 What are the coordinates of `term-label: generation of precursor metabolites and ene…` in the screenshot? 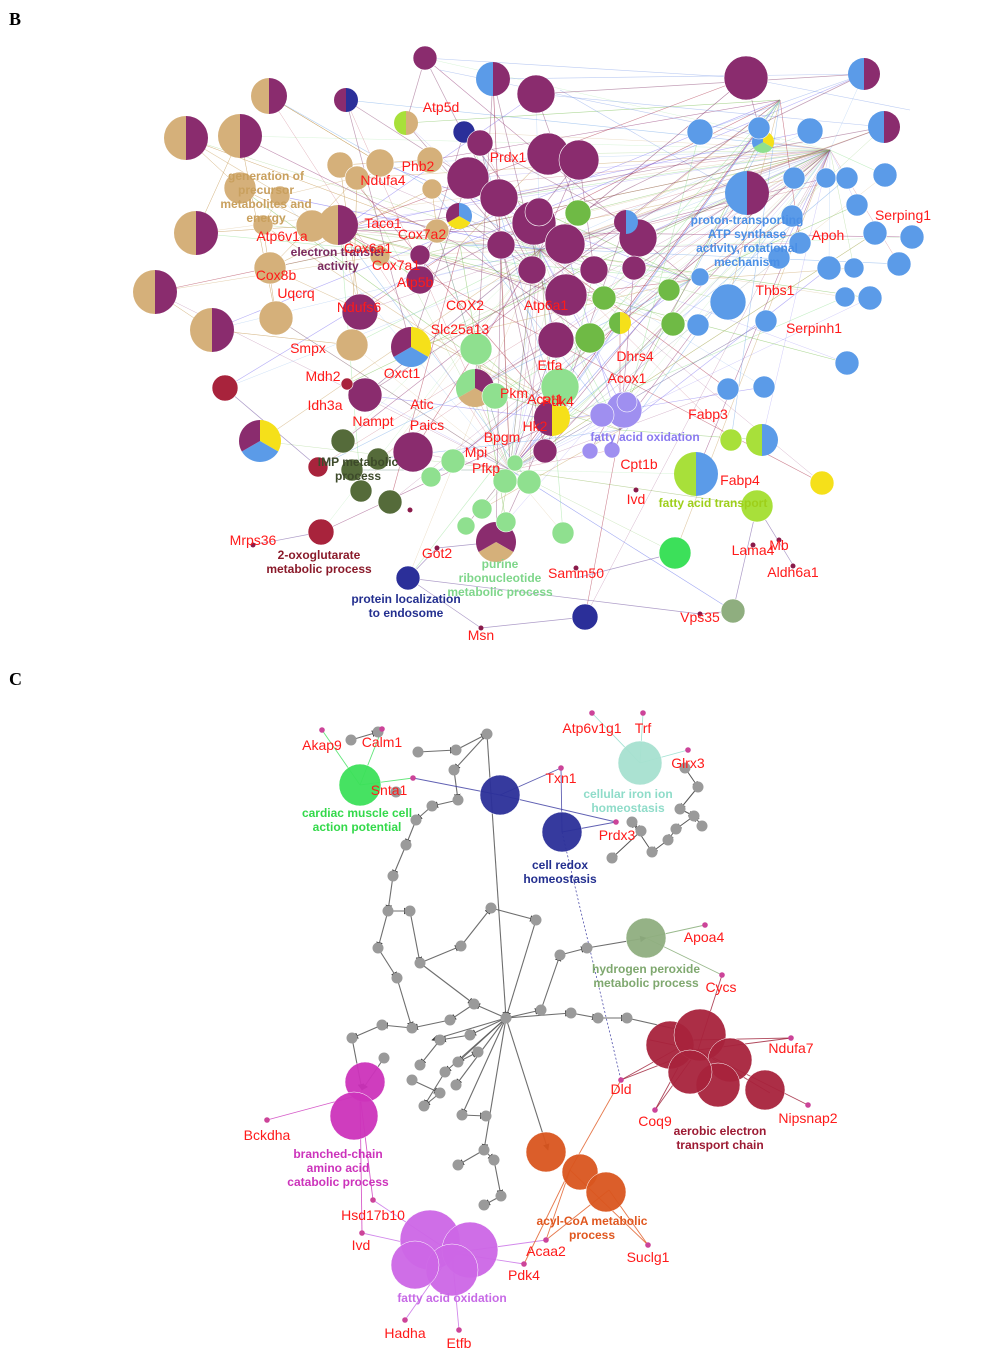 It's located at (265, 197).